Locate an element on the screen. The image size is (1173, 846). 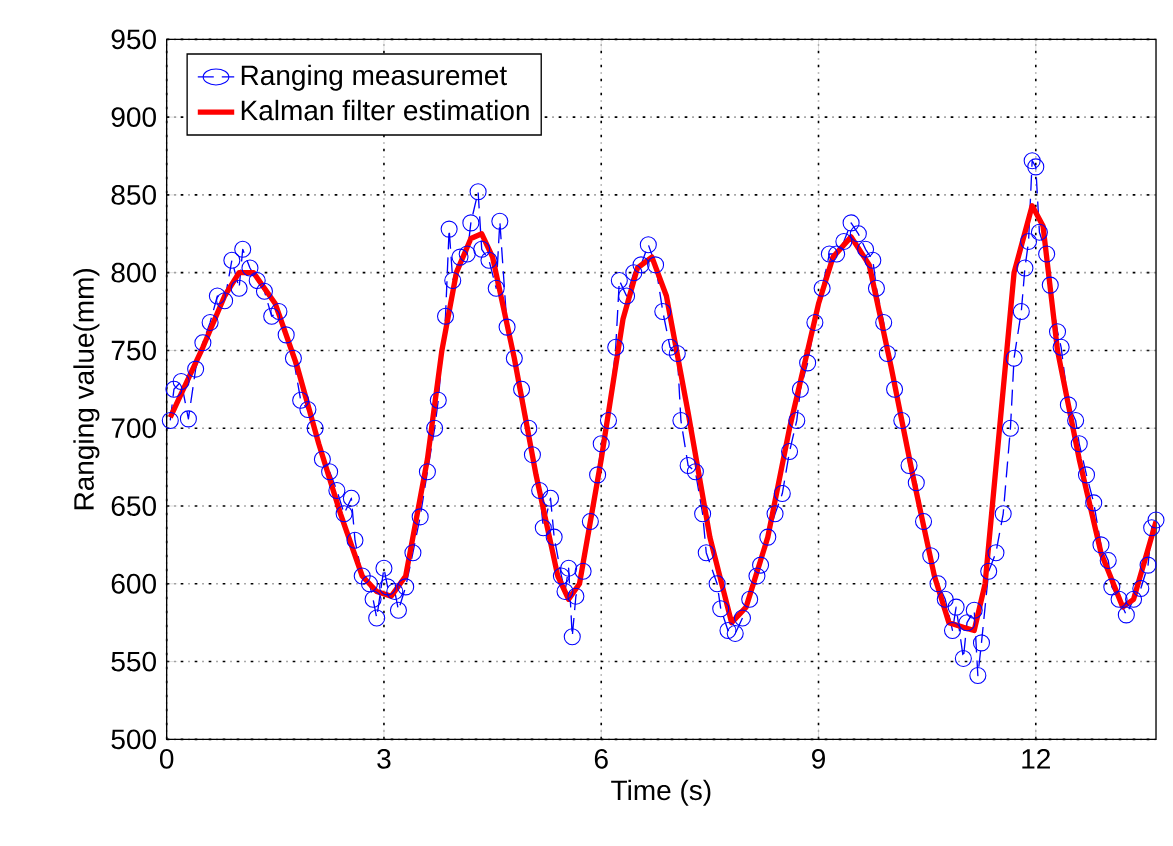
x-tick-label: 6 is located at coordinates (601, 758).